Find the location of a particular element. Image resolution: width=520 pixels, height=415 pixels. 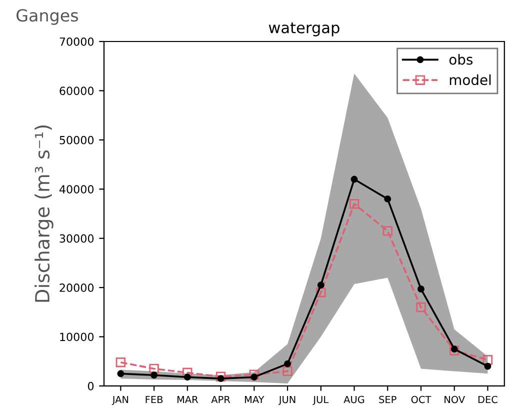

y-axis-title: Discharge (m³ s⁻¹) is located at coordinates (44, 213).